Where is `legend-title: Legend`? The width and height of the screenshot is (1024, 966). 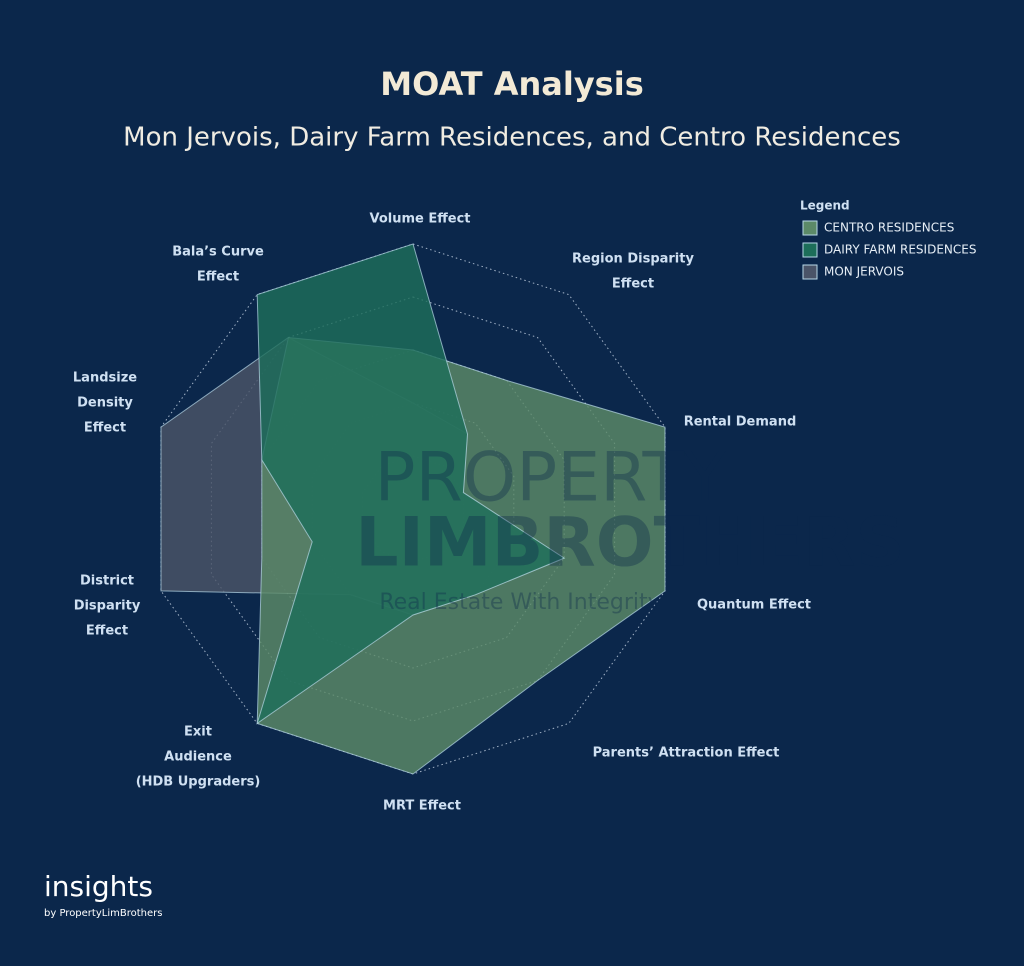 legend-title: Legend is located at coordinates (825, 206).